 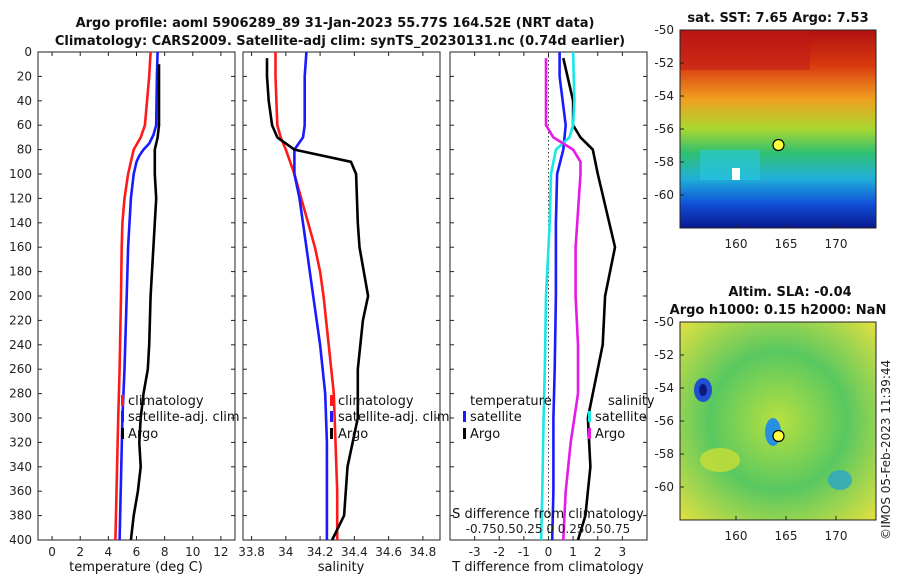 What do you see at coordinates (20, 320) in the screenshot?
I see `y-tick-label: 220` at bounding box center [20, 320].